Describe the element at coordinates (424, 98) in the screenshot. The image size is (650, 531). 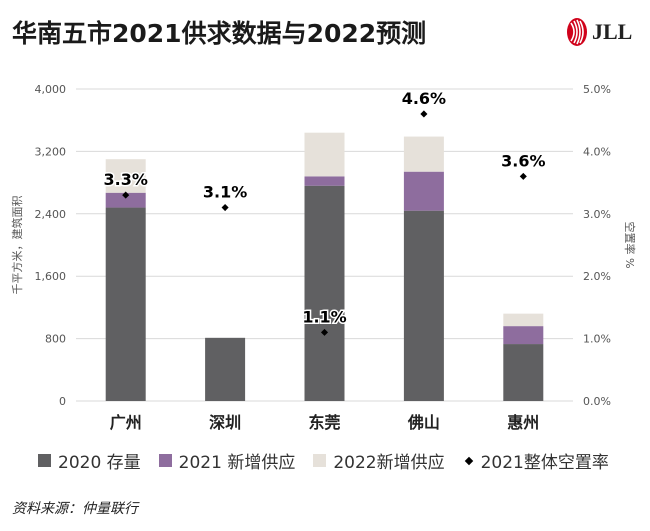
I see `vacancy-data-label: 4.6%` at that location.